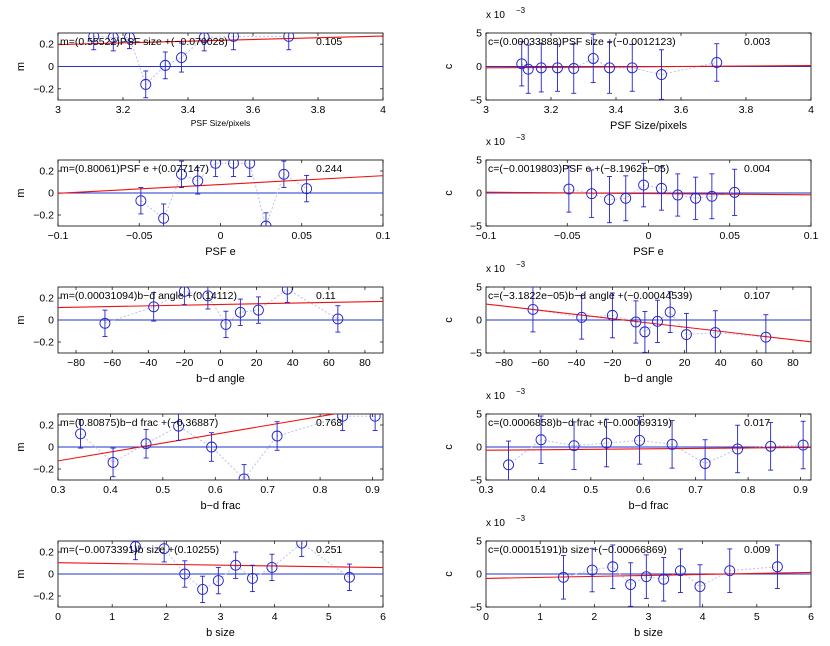 The image size is (830, 646). What do you see at coordinates (551, 110) in the screenshot?
I see `x-tick-label: 3.2` at bounding box center [551, 110].